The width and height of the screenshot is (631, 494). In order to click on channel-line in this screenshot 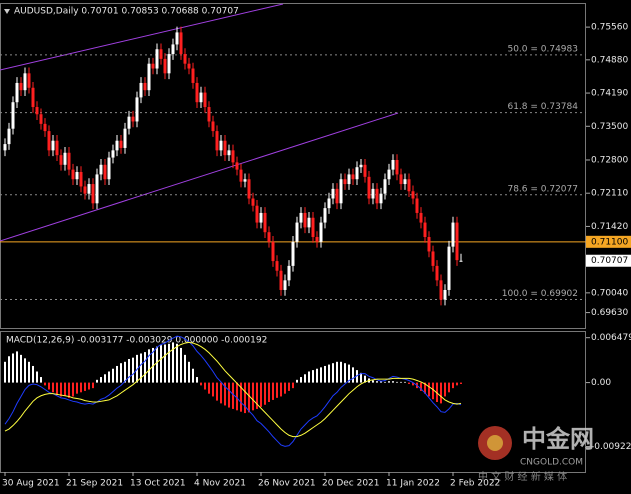, I will do `click(142, 37)`.